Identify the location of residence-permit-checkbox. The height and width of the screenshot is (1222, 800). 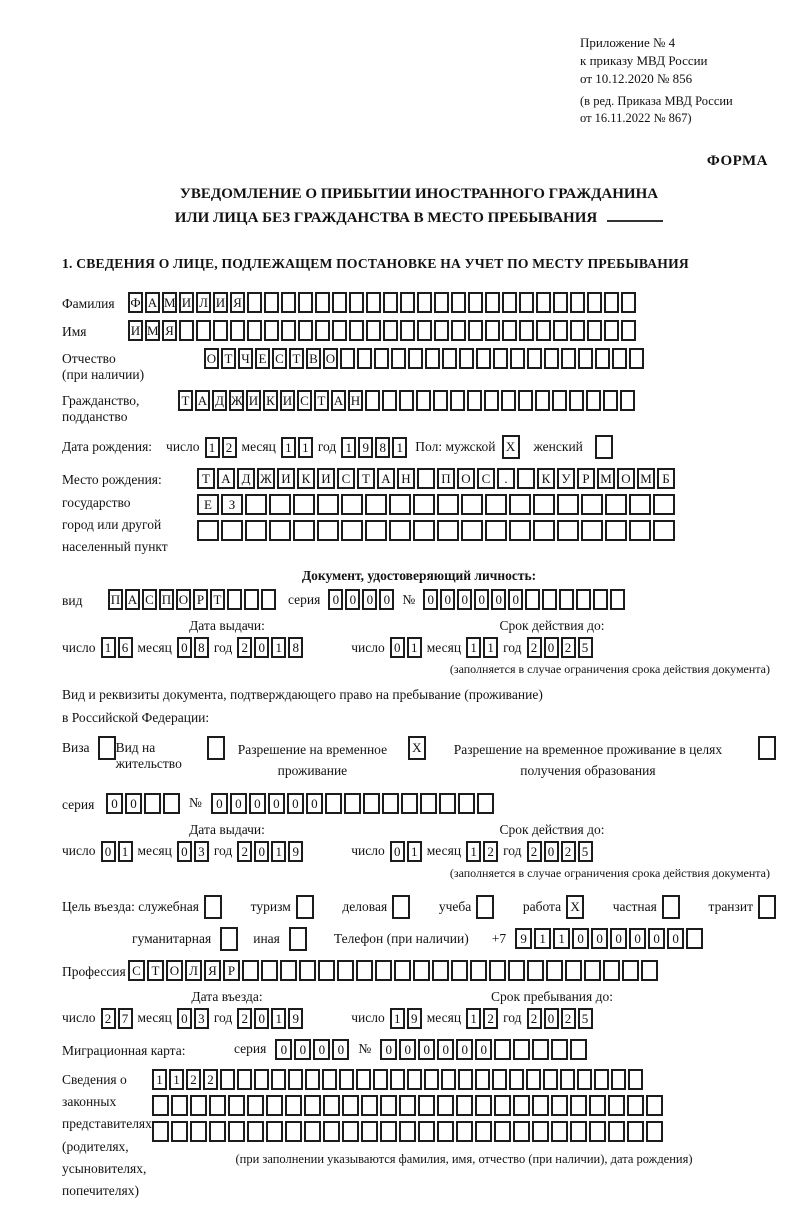
(216, 748).